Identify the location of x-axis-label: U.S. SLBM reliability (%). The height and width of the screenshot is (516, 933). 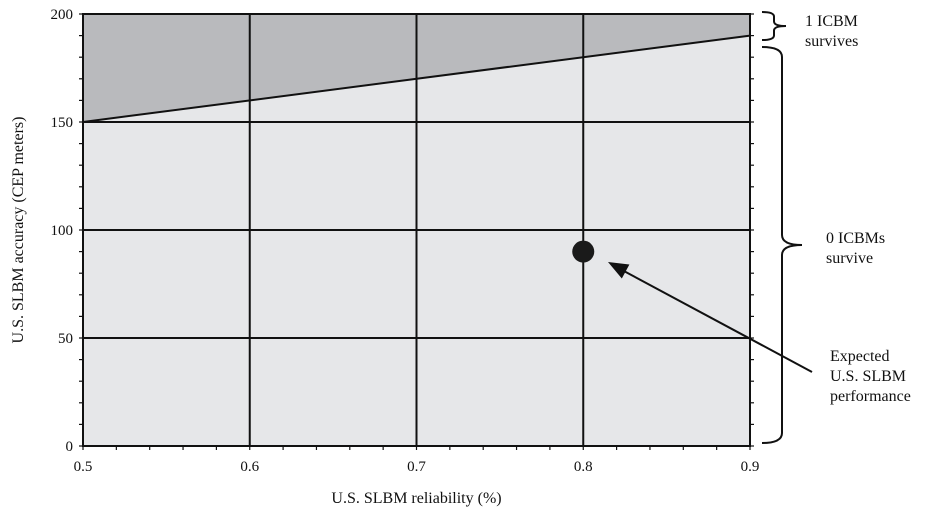
(416, 498).